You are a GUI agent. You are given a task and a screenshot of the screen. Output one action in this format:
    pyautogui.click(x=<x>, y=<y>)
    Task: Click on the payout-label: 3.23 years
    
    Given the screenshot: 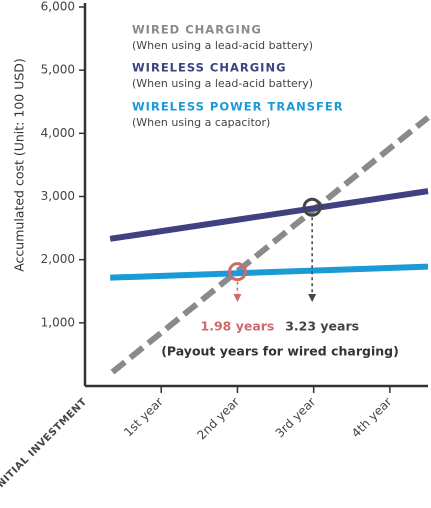 What is the action you would take?
    pyautogui.click(x=322, y=326)
    